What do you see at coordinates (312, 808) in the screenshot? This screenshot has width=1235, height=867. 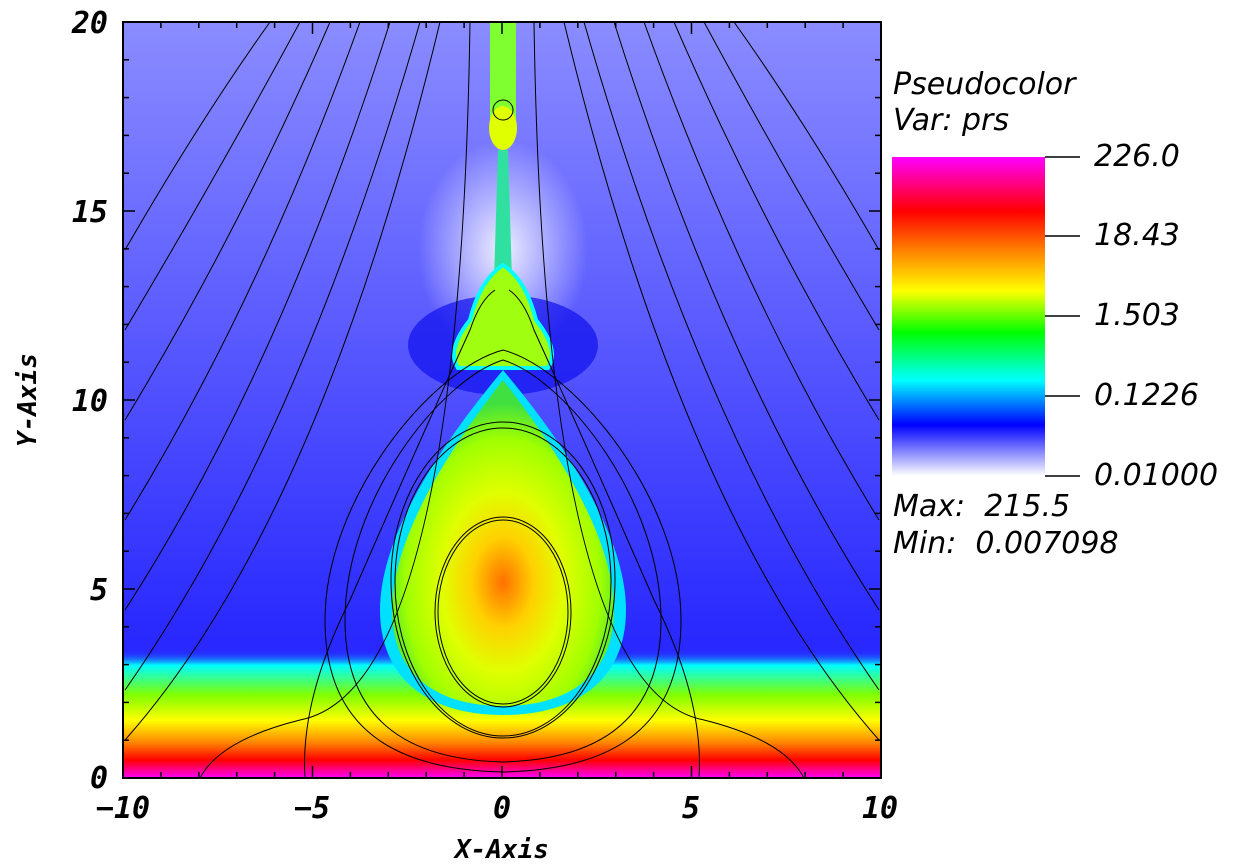 I see `x-tick-label: −5` at bounding box center [312, 808].